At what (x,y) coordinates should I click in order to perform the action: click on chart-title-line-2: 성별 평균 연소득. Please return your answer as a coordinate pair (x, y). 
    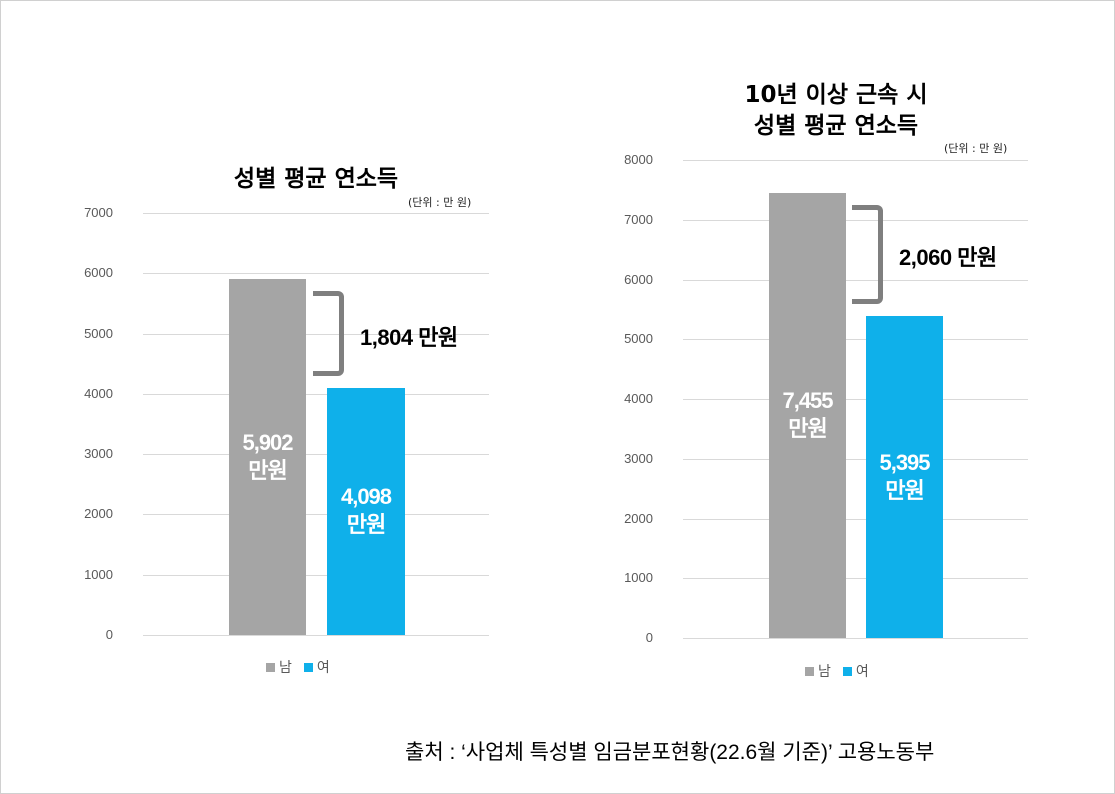
    Looking at the image, I should click on (836, 126).